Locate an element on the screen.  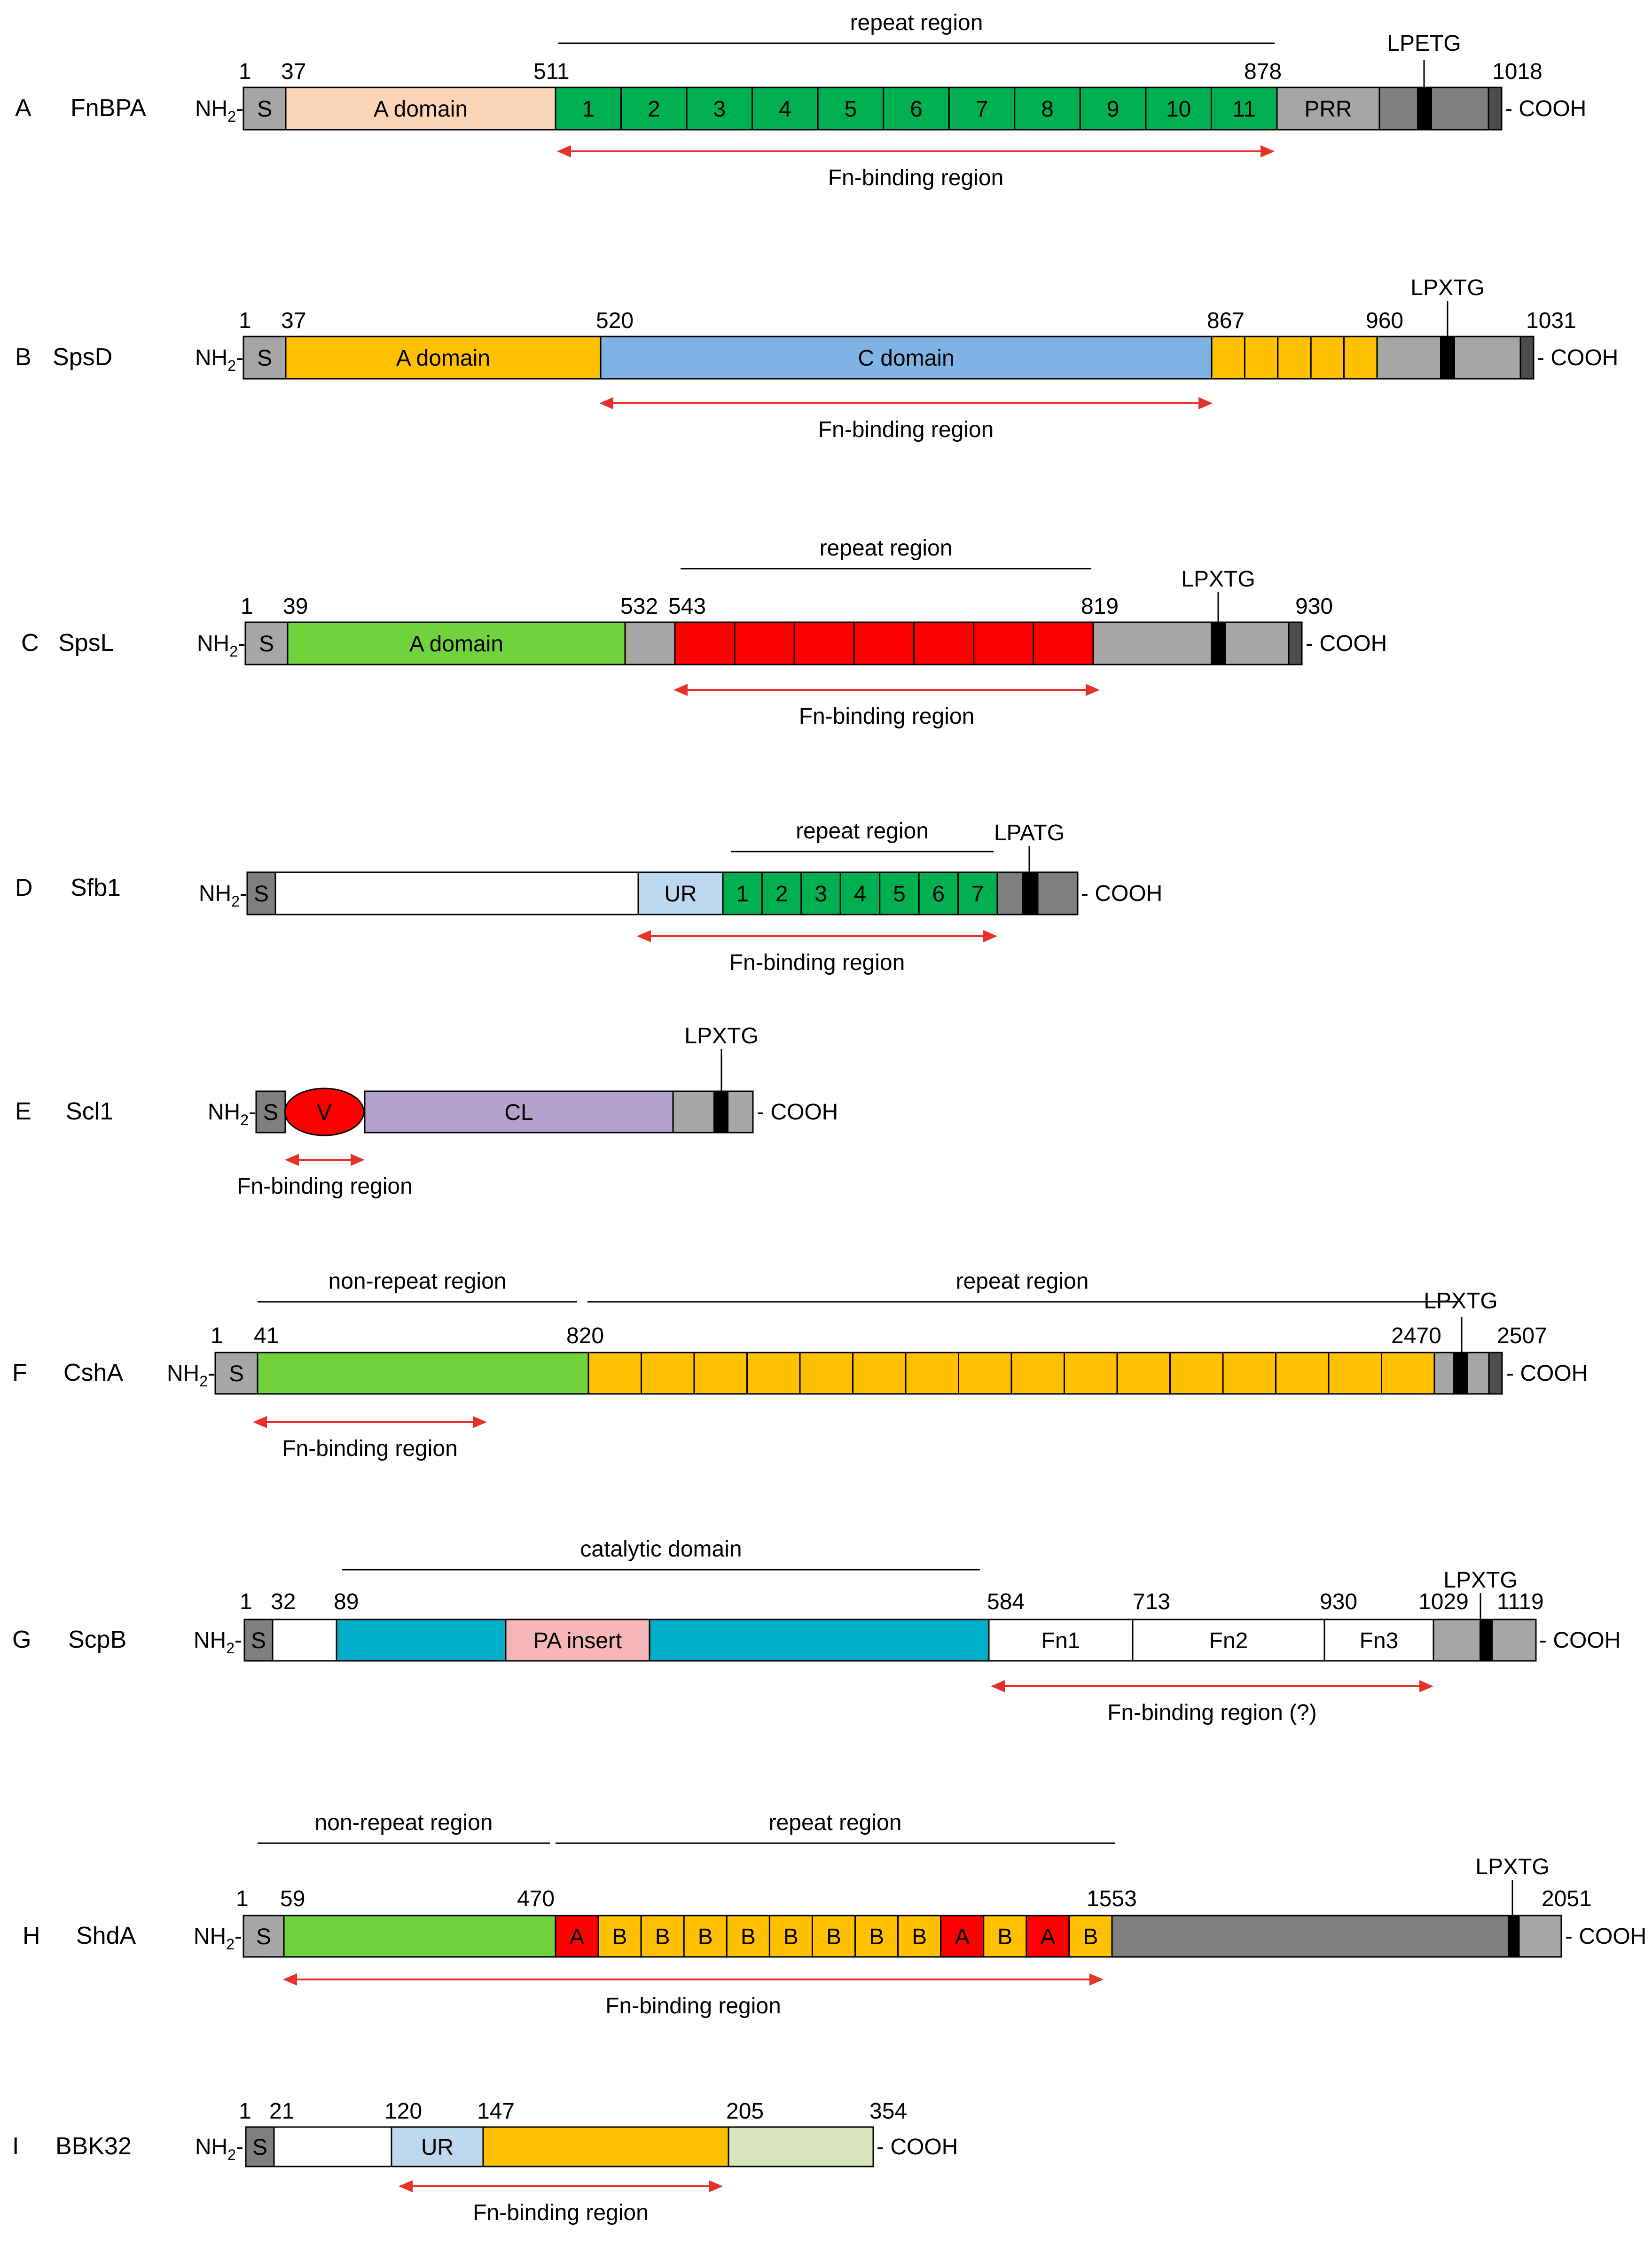
residue-number: 470 is located at coordinates (536, 1898).